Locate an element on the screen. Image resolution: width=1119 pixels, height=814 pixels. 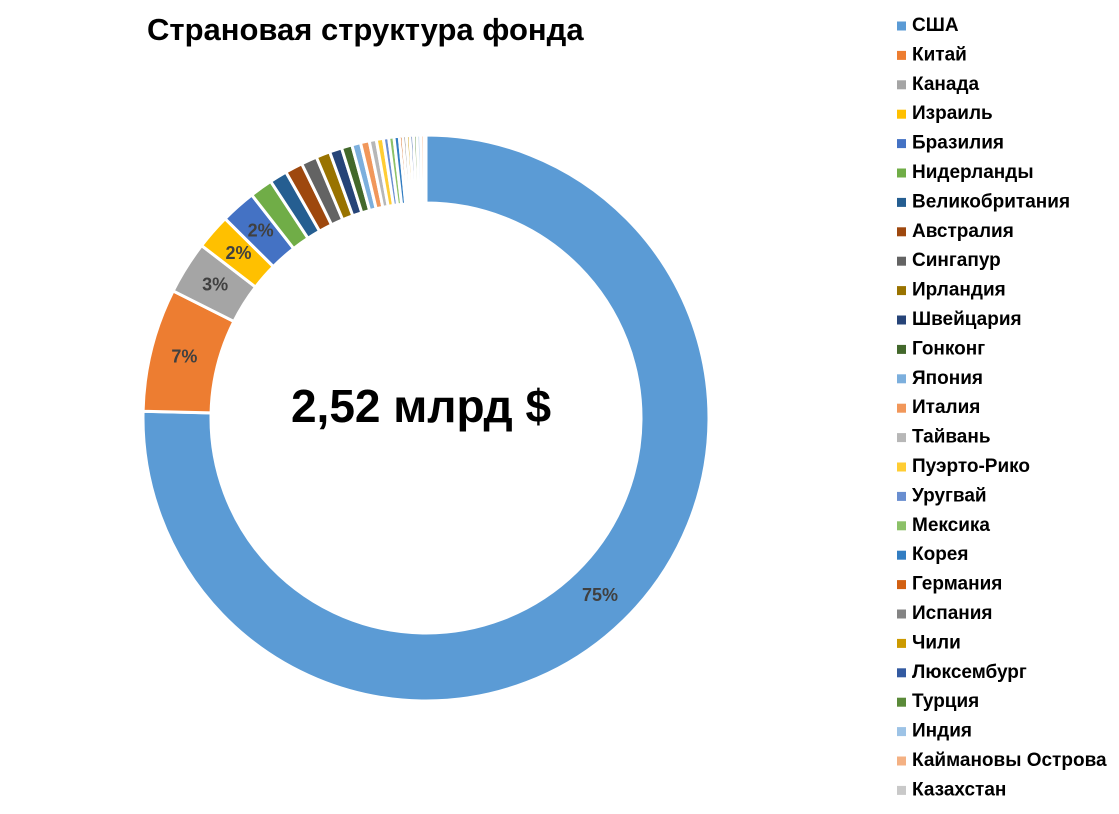
legend-label: Швейцария is located at coordinates (967, 319).